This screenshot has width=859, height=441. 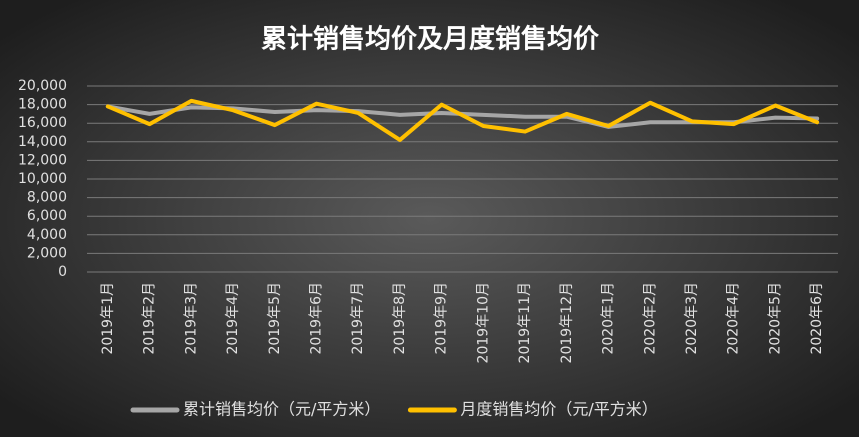 What do you see at coordinates (462, 120) in the screenshot?
I see `series-line` at bounding box center [462, 120].